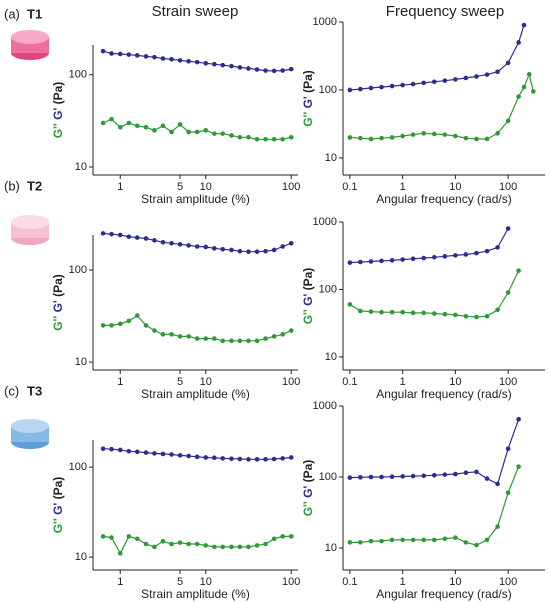 This screenshot has height=602, width=550. Describe the element at coordinates (195, 594) in the screenshot. I see `x-axis-label: Strain amplitude (%)` at that location.